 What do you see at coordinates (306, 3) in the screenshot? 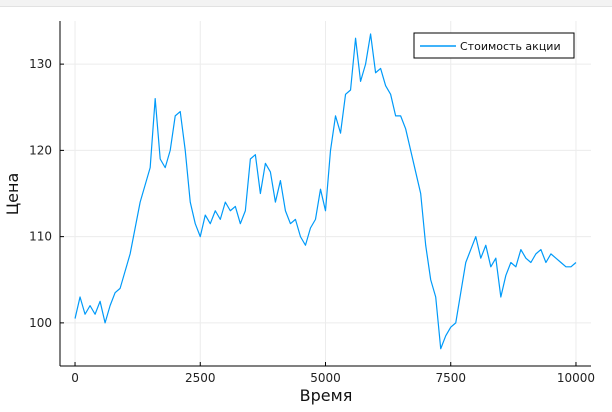
I see `window-top-strip` at bounding box center [306, 3].